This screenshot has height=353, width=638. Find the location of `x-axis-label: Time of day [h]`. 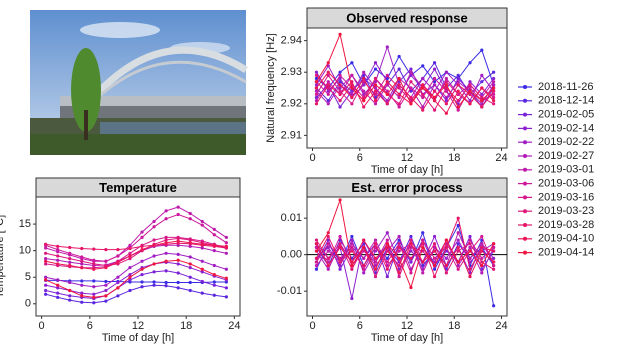

x-axis-label: Time of day [h] is located at coordinates (407, 338).